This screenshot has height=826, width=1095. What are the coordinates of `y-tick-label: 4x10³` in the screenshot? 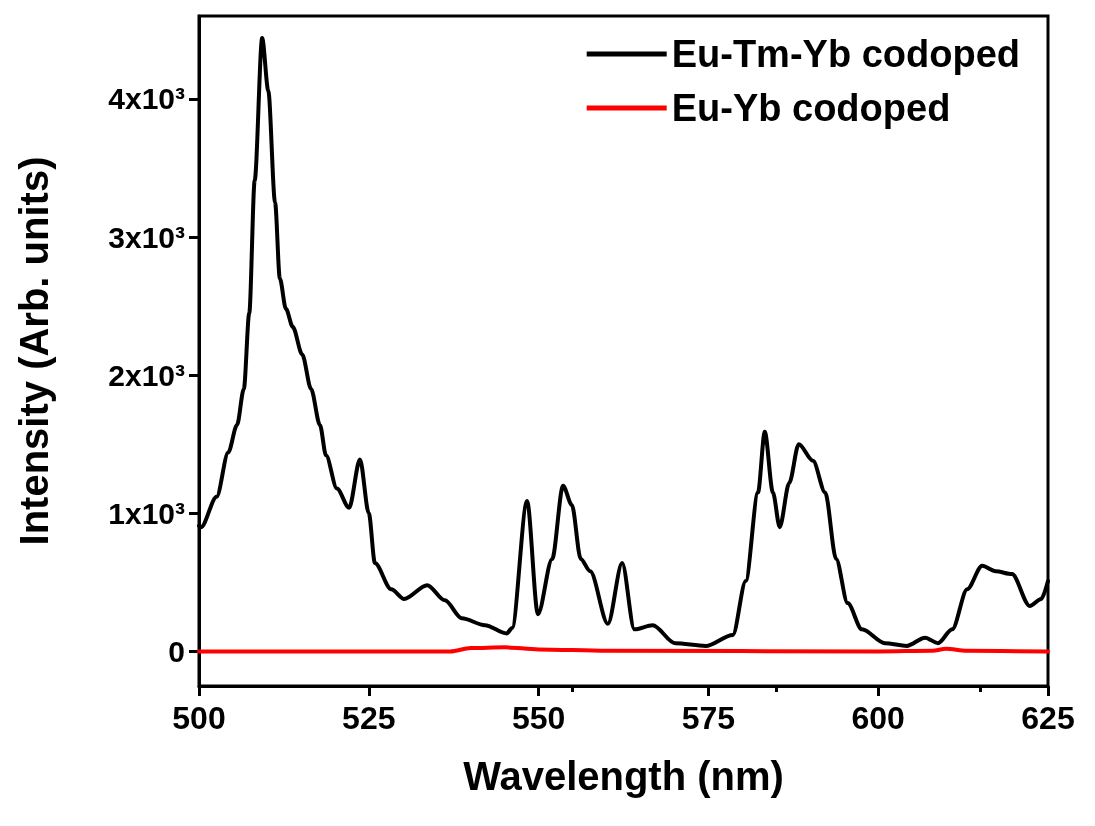 It's located at (146, 99).